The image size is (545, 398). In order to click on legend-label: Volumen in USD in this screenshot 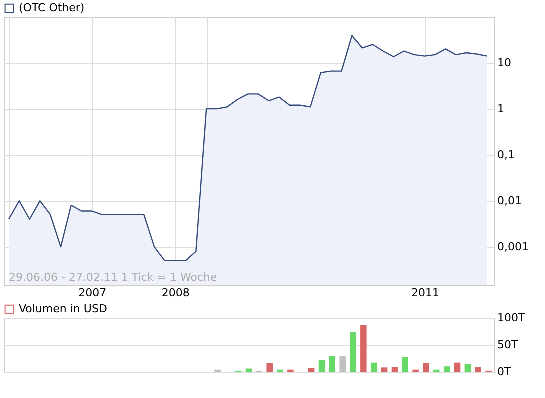, I will do `click(63, 309)`.